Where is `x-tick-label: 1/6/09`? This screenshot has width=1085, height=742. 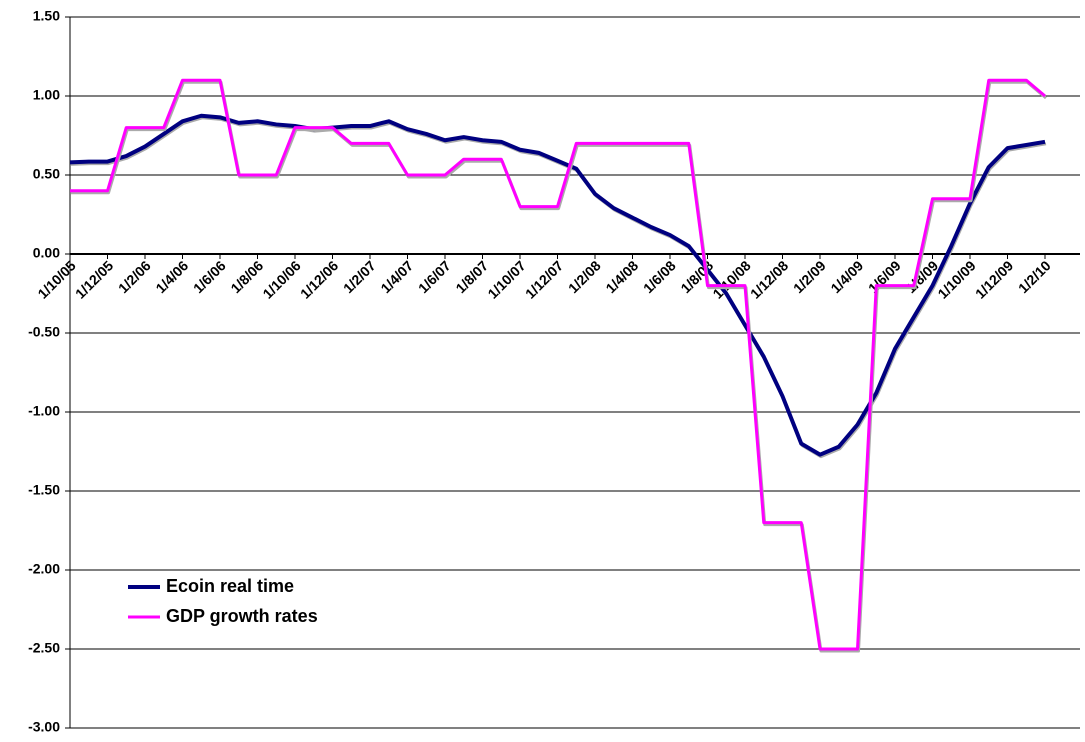 x-tick-label: 1/6/09 is located at coordinates (884, 276).